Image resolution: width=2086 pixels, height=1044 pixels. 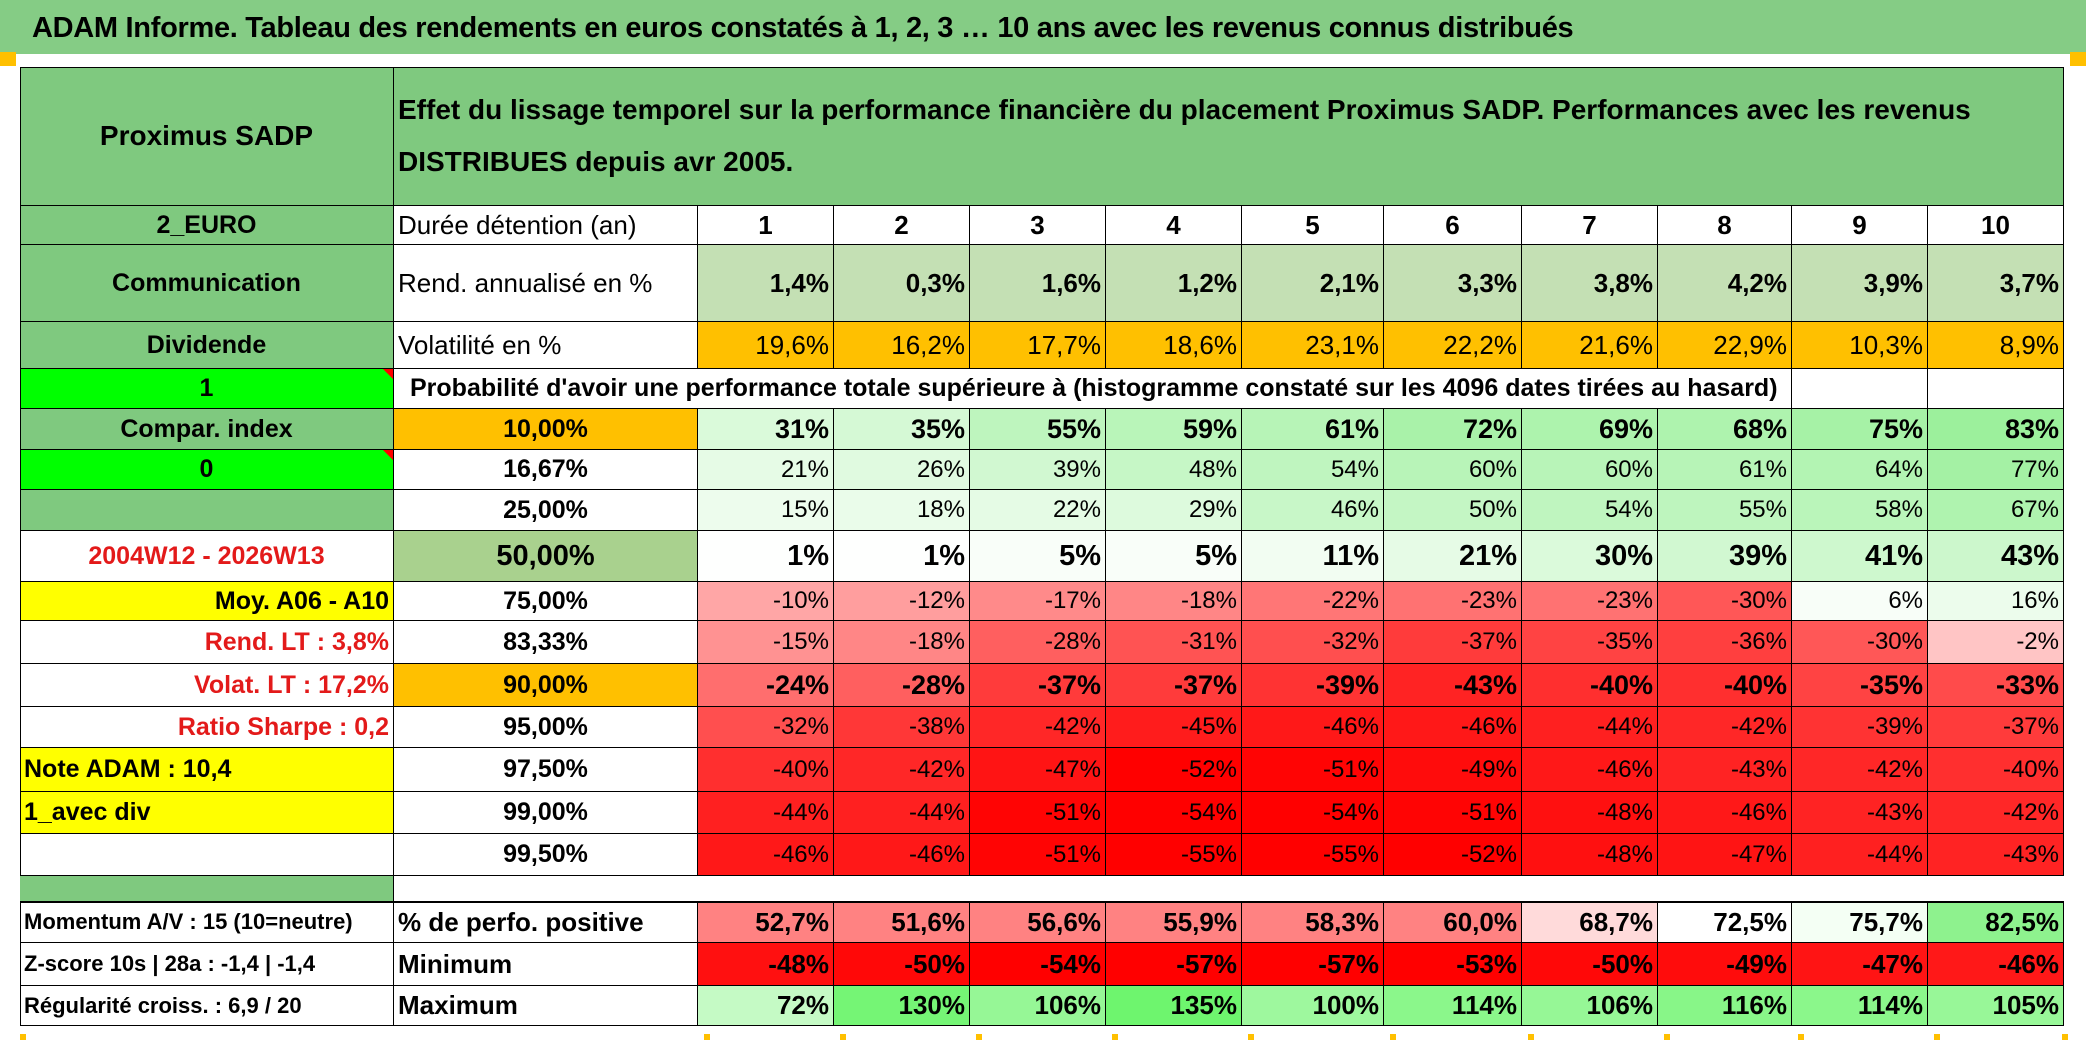 What do you see at coordinates (1860, 510) in the screenshot?
I see `probability-cell: 58%` at bounding box center [1860, 510].